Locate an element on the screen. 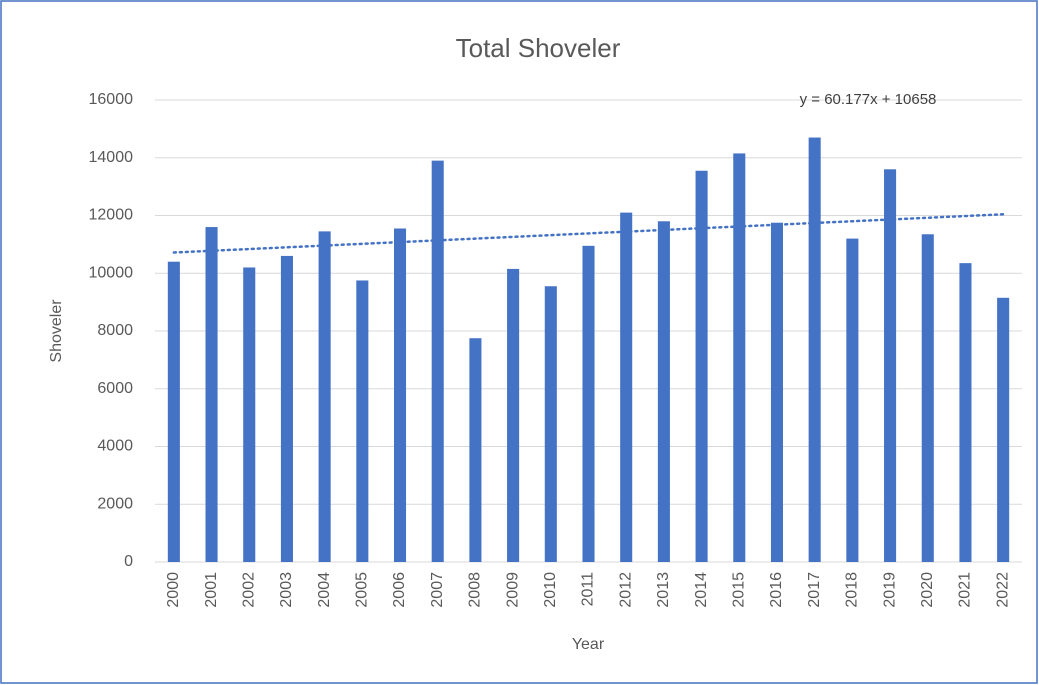 The image size is (1039, 685). x-tick-label: 2016 is located at coordinates (776, 590).